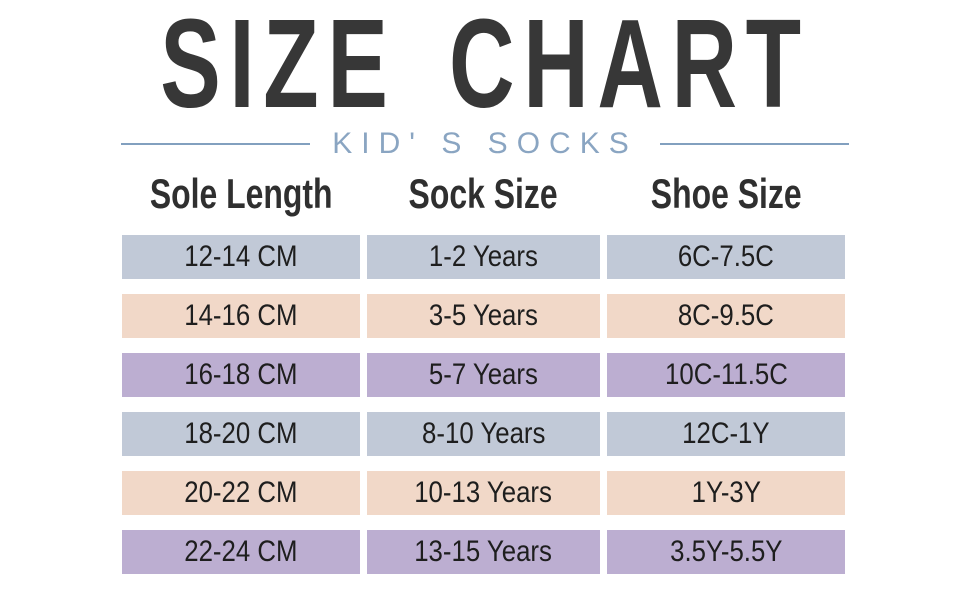  I want to click on table-cell-shoe-size: 1Y-3Y, so click(726, 493).